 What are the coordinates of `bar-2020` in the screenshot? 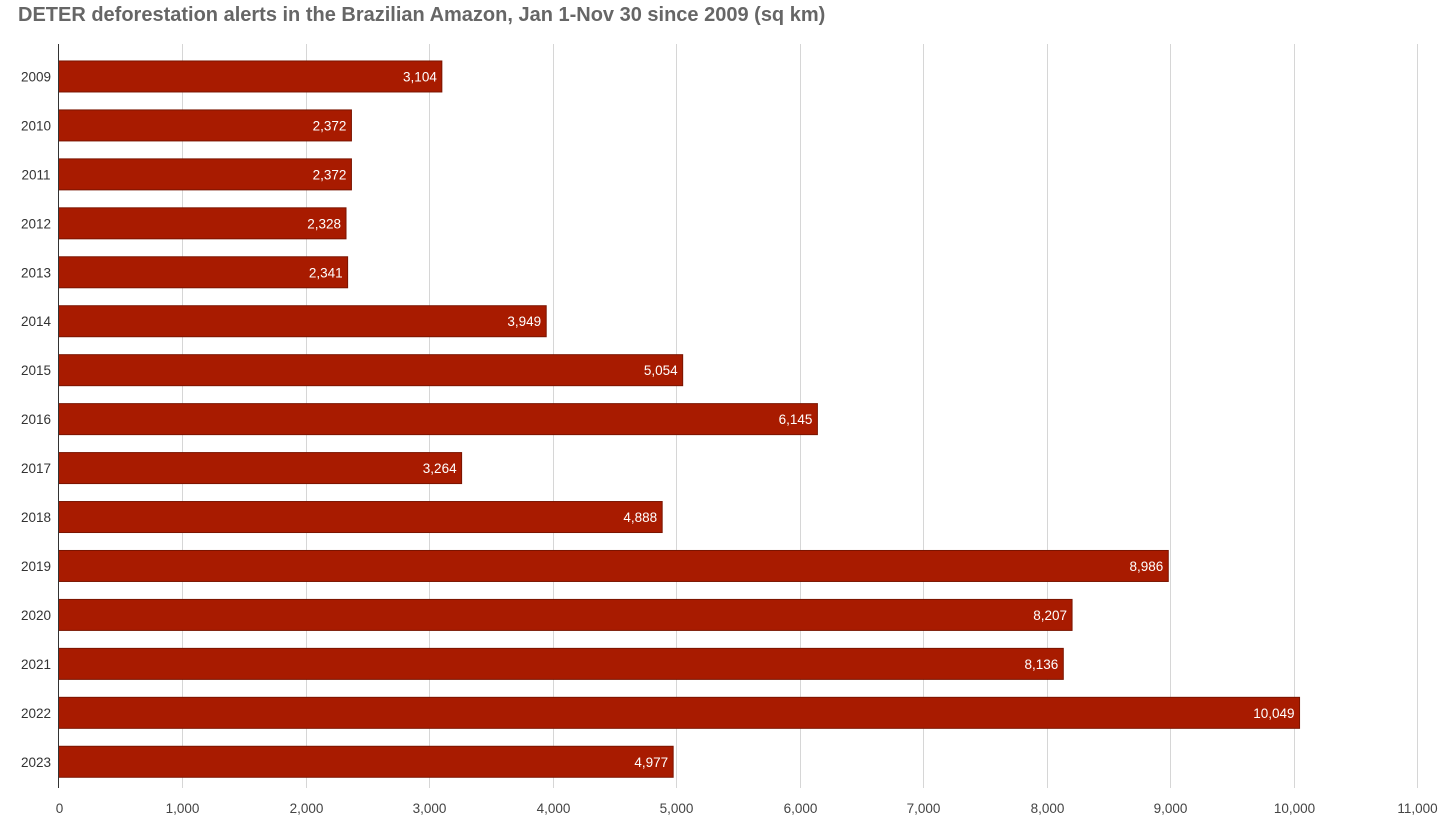 It's located at (565, 614).